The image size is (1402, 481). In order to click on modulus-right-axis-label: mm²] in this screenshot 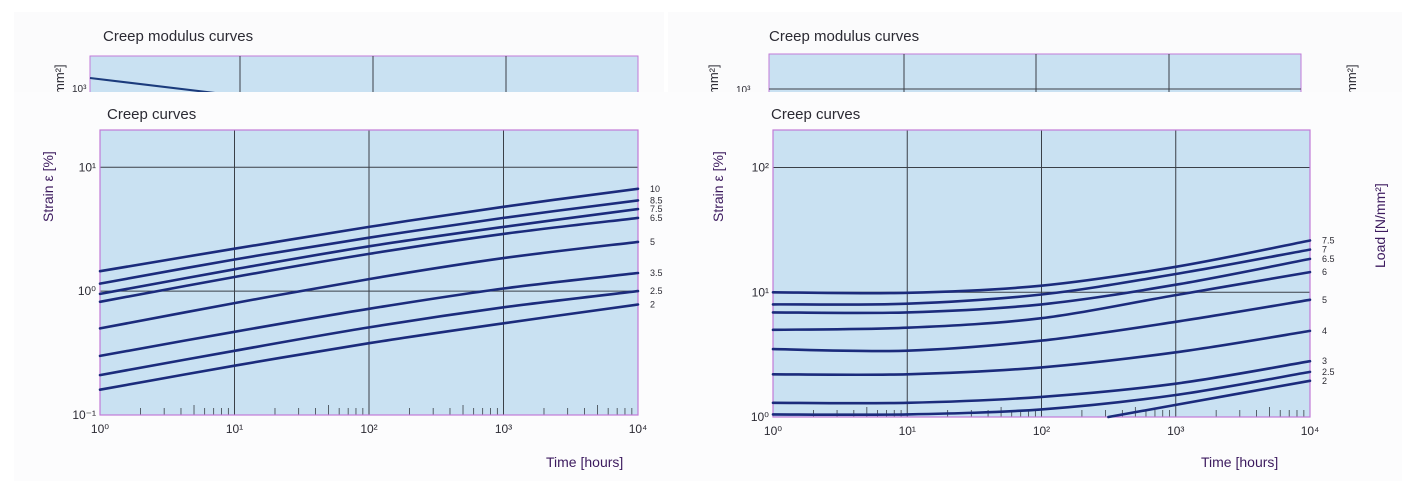, I will do `click(1351, 79)`.